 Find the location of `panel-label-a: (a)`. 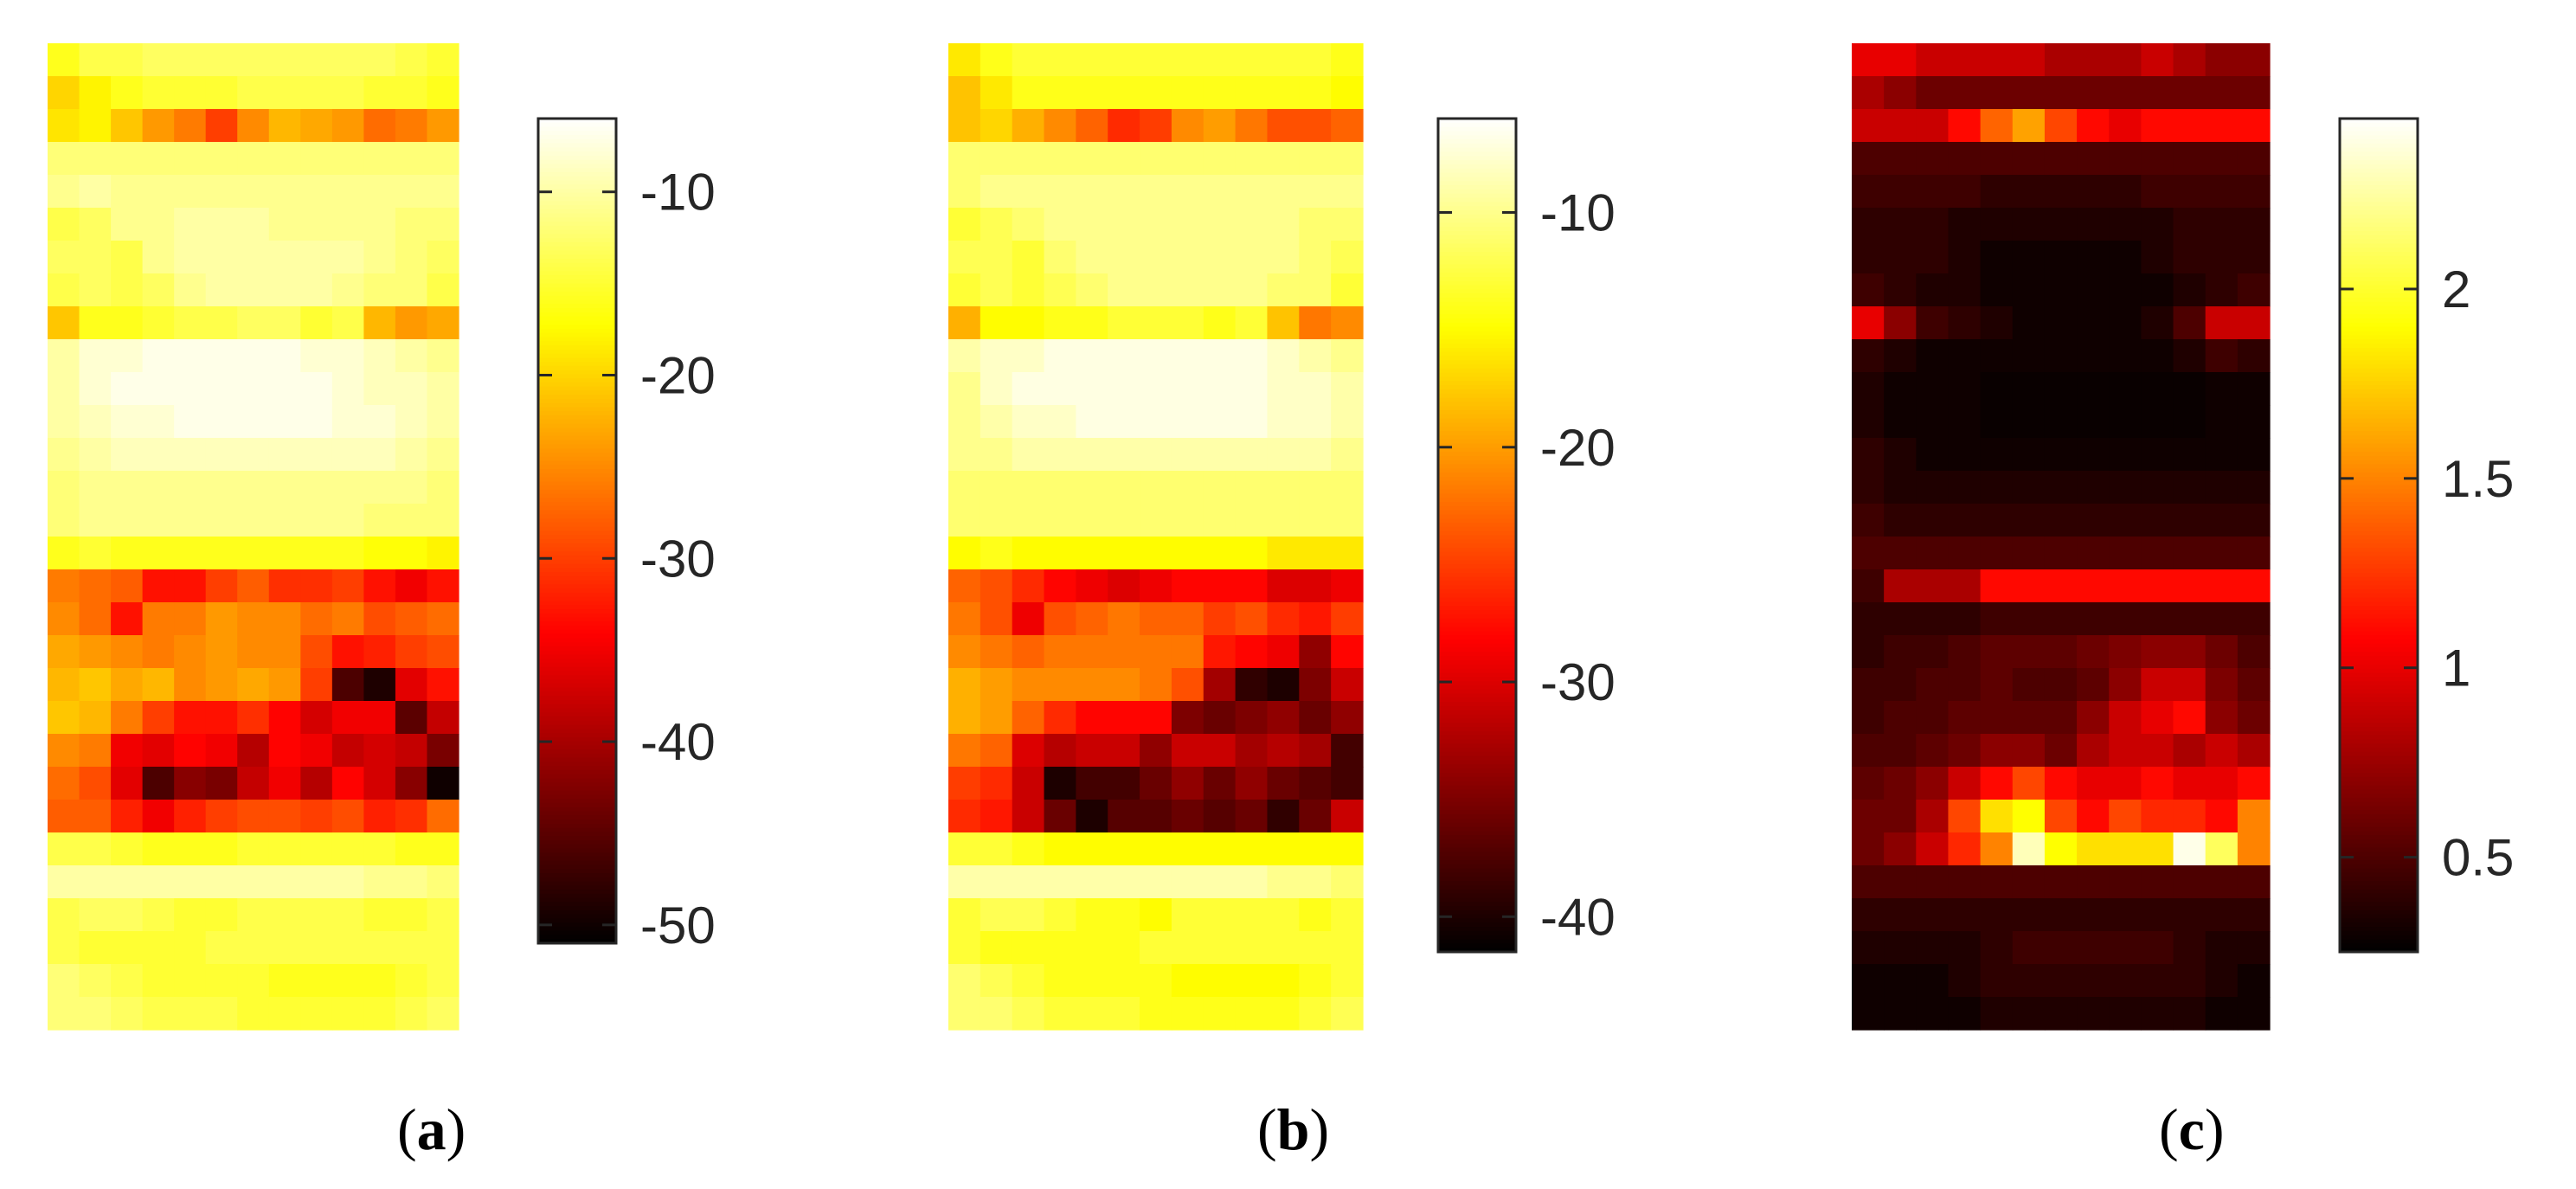

panel-label-a: (a) is located at coordinates (432, 1129).